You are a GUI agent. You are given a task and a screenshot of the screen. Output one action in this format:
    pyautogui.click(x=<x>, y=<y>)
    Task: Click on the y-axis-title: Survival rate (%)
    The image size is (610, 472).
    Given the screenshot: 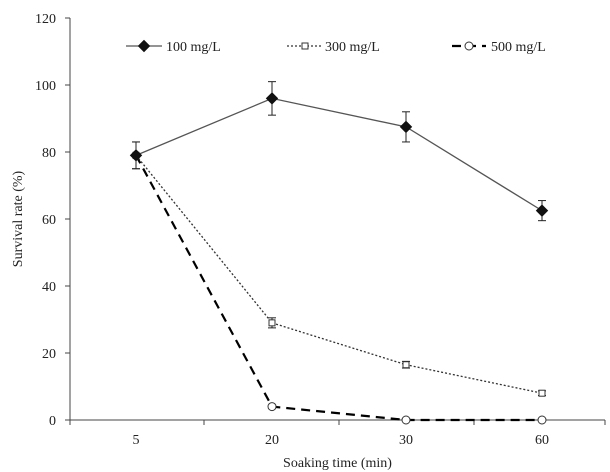 What is the action you would take?
    pyautogui.click(x=18, y=218)
    